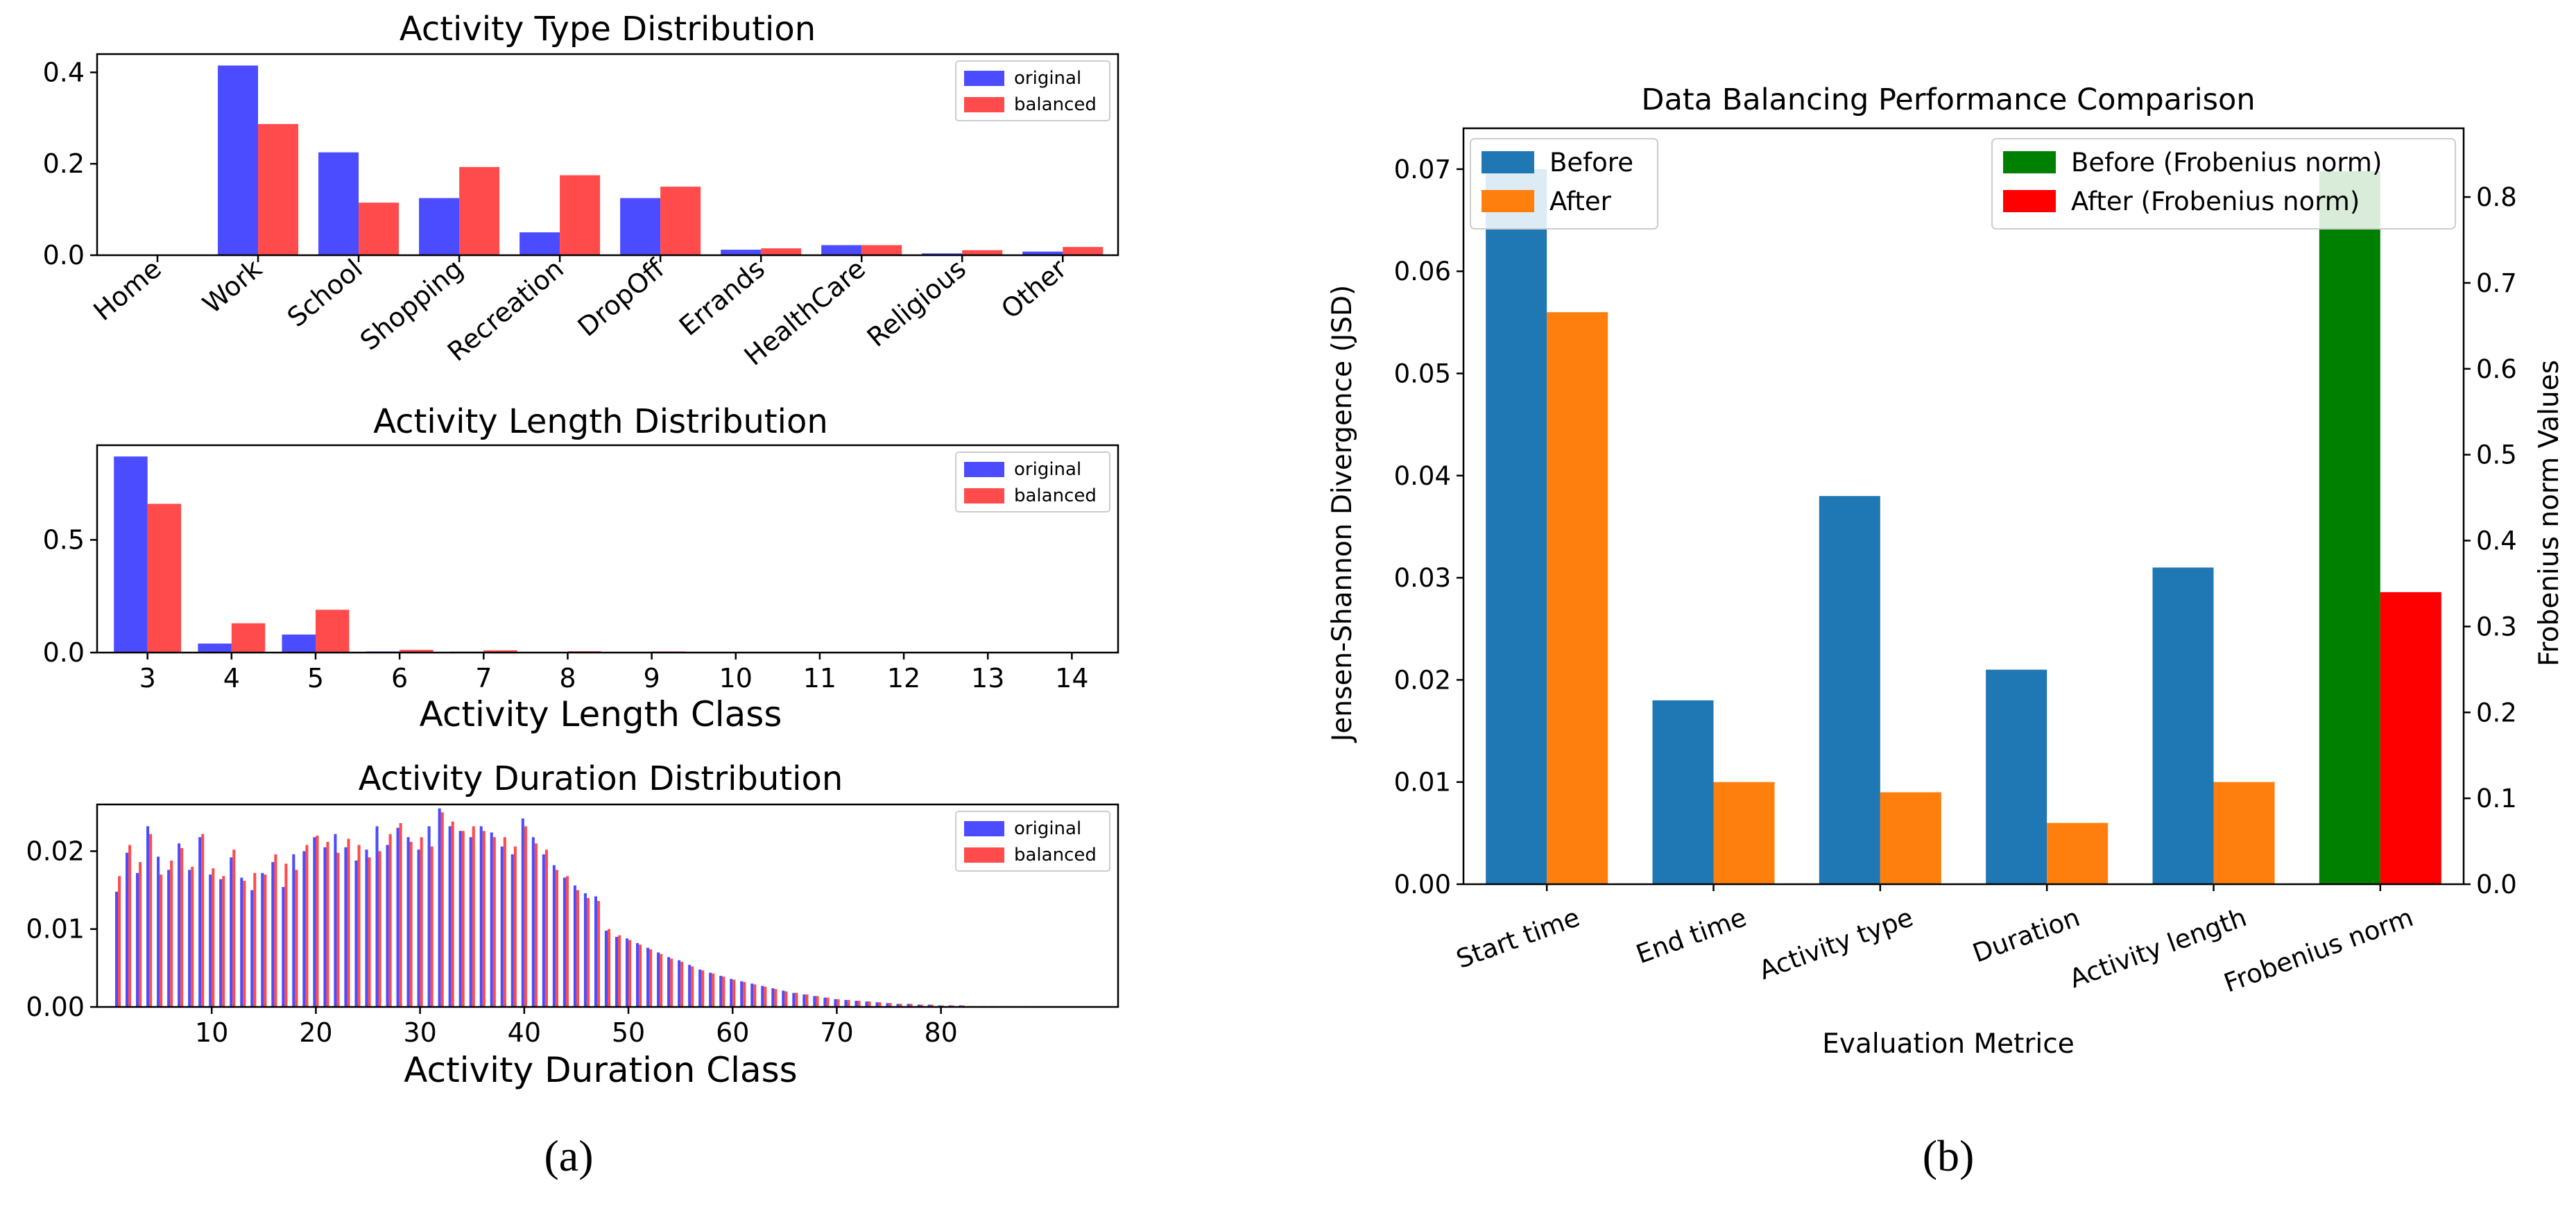  I want to click on y-tick-label: 0.04, so click(1422, 476).